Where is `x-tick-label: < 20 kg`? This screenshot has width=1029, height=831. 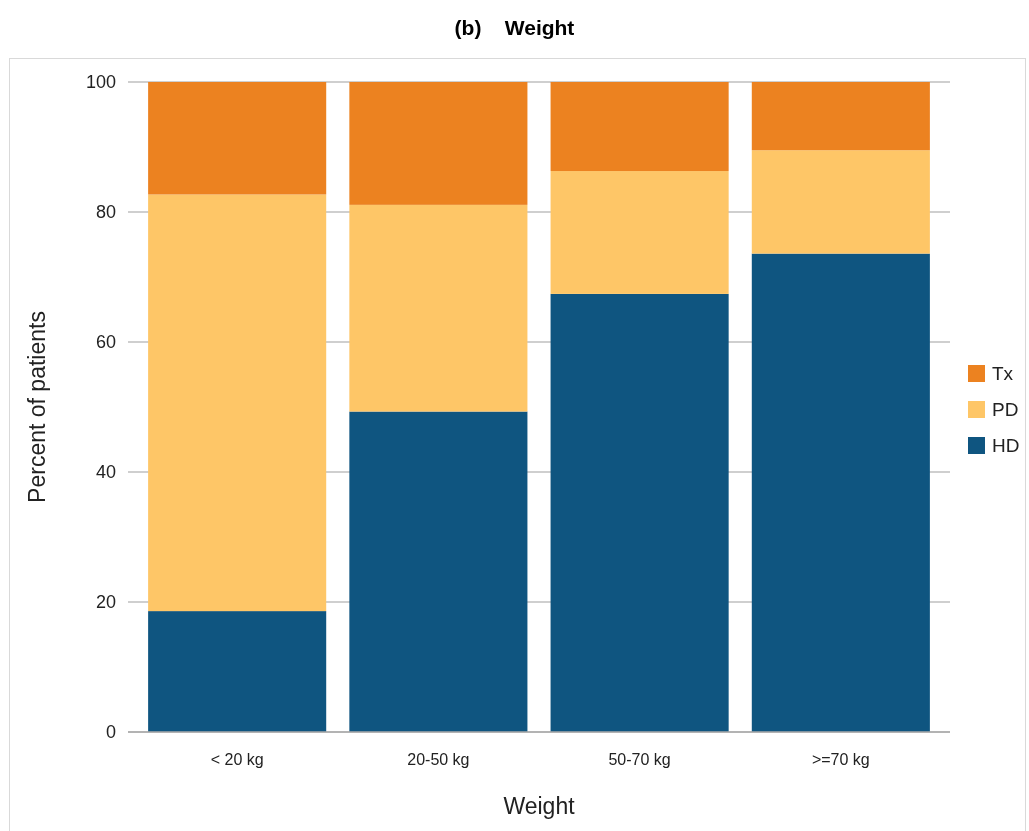 x-tick-label: < 20 kg is located at coordinates (237, 759).